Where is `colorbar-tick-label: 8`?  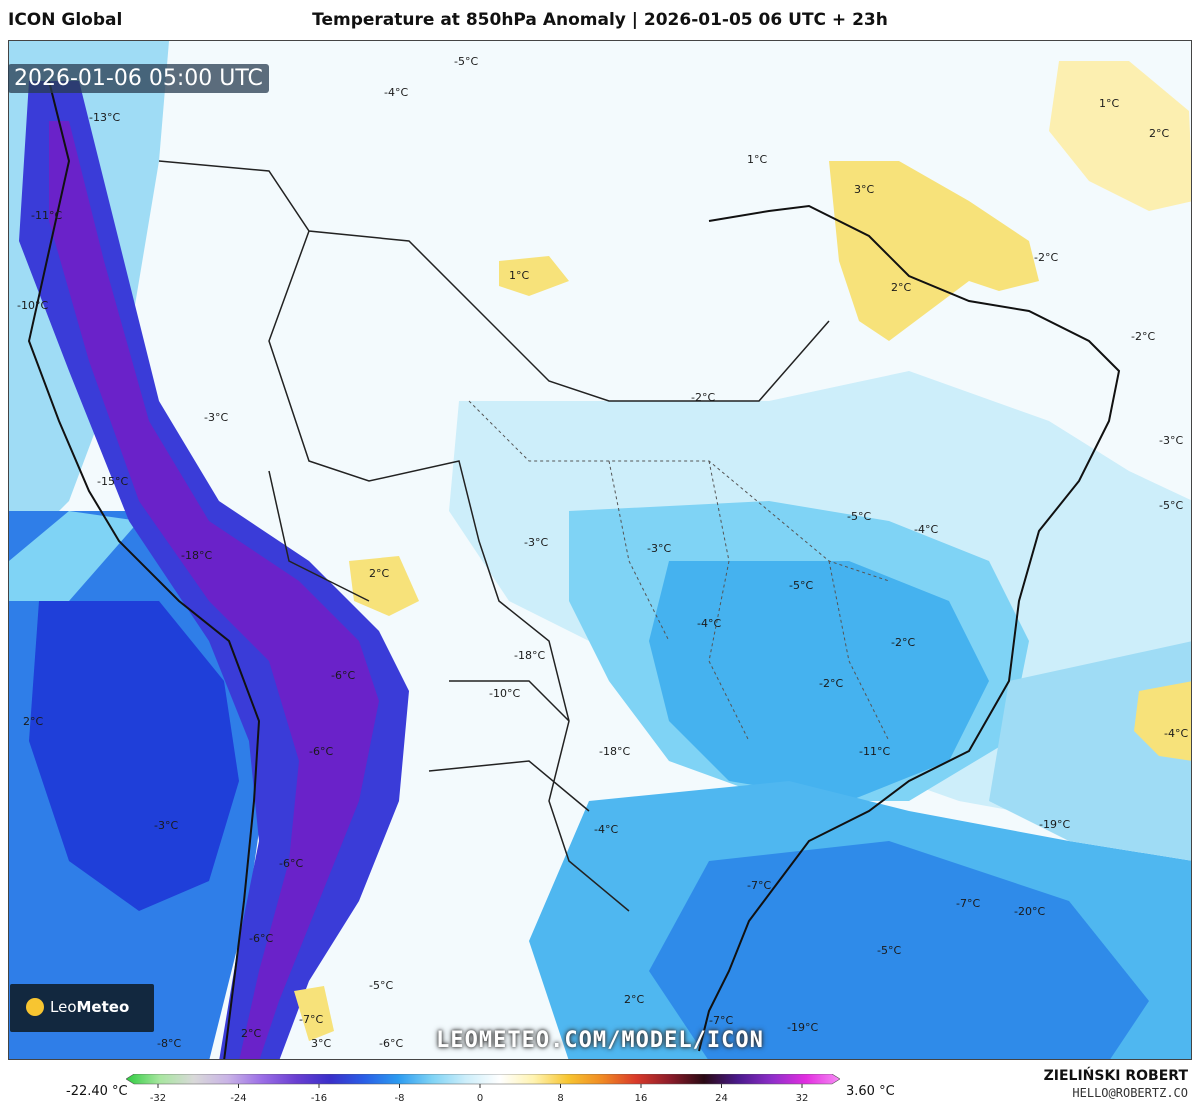 colorbar-tick-label: 8 is located at coordinates (560, 1098).